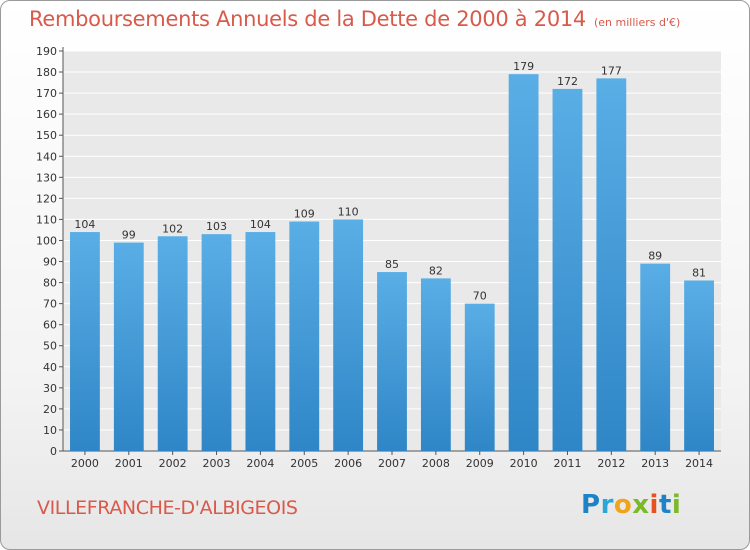  Describe the element at coordinates (50, 388) in the screenshot. I see `y-tick-label: 30` at that location.